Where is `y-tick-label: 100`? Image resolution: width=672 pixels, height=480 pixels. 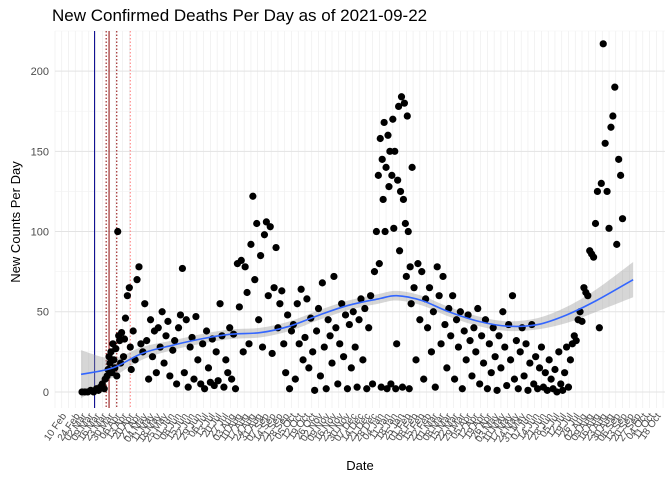 y-tick-label: 100 is located at coordinates (40, 233).